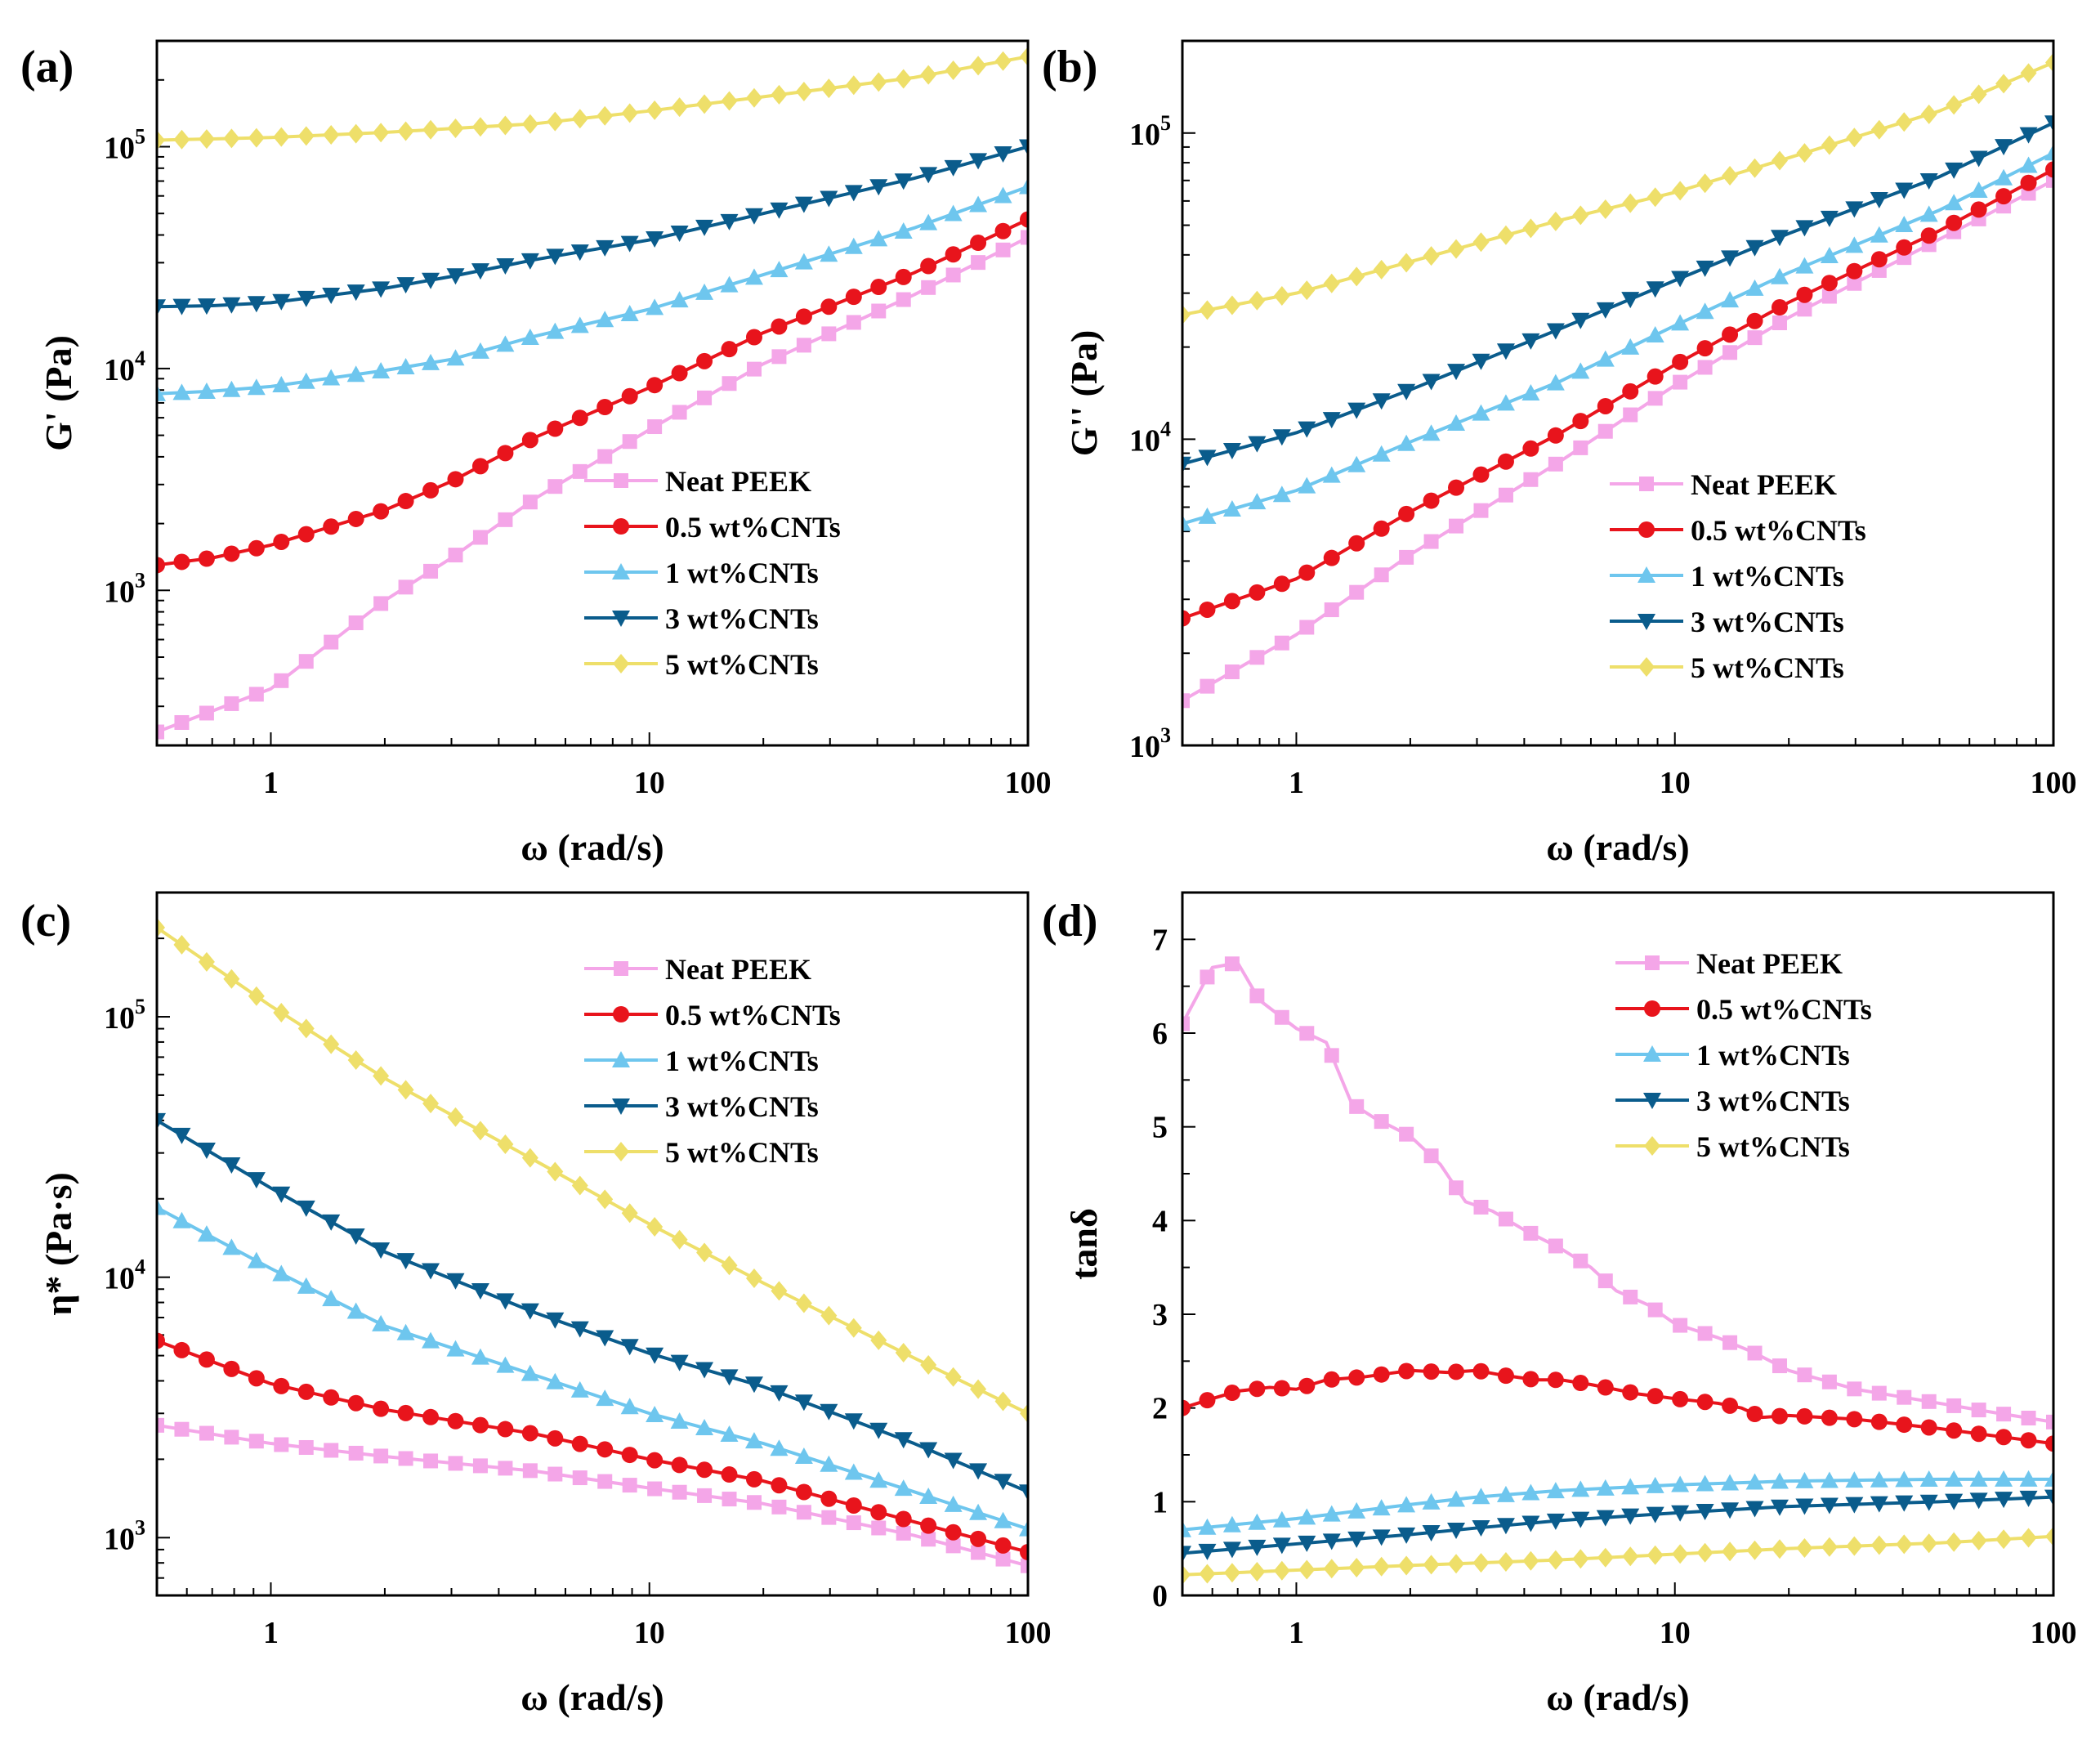 The image size is (2100, 1745). I want to click on legend-item-5-wt-cnts: 5 wt%CNTs, so click(701, 664).